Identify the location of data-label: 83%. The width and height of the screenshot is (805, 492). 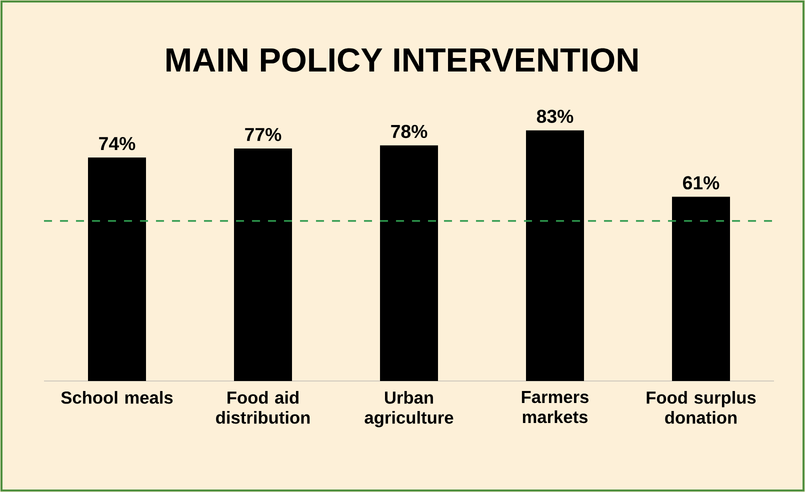
(555, 116).